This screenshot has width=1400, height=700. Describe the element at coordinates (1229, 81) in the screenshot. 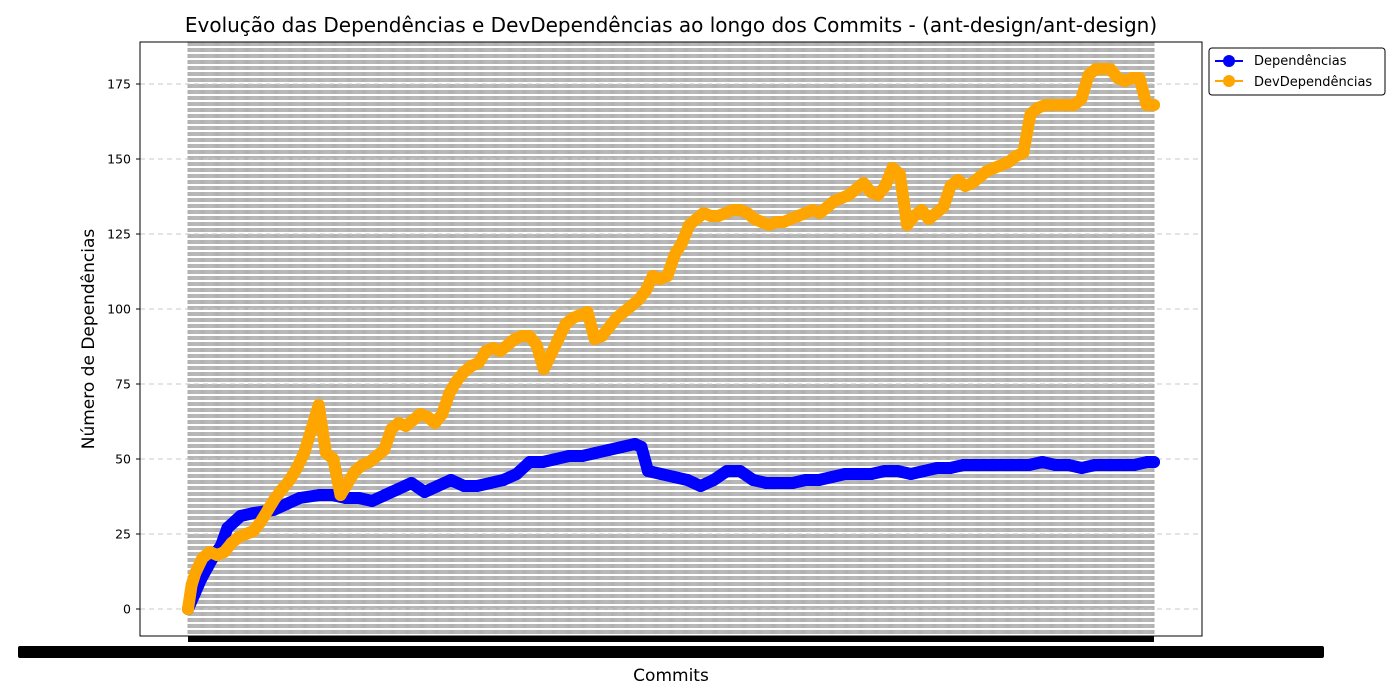

I see `legend-swatch-marker` at that location.